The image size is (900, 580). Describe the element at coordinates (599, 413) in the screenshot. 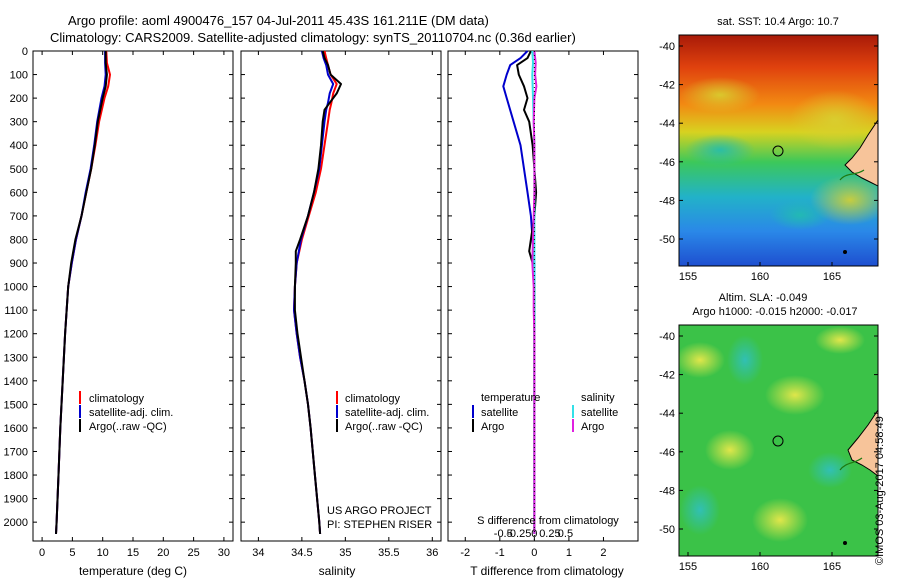

I see `legend-label-s-satellite: satellite` at that location.